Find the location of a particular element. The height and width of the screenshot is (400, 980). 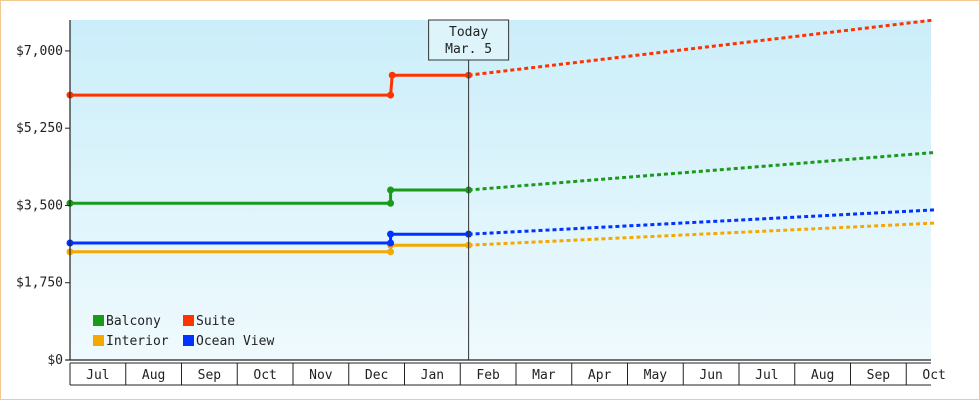

legend-label: Ocean View is located at coordinates (235, 341).